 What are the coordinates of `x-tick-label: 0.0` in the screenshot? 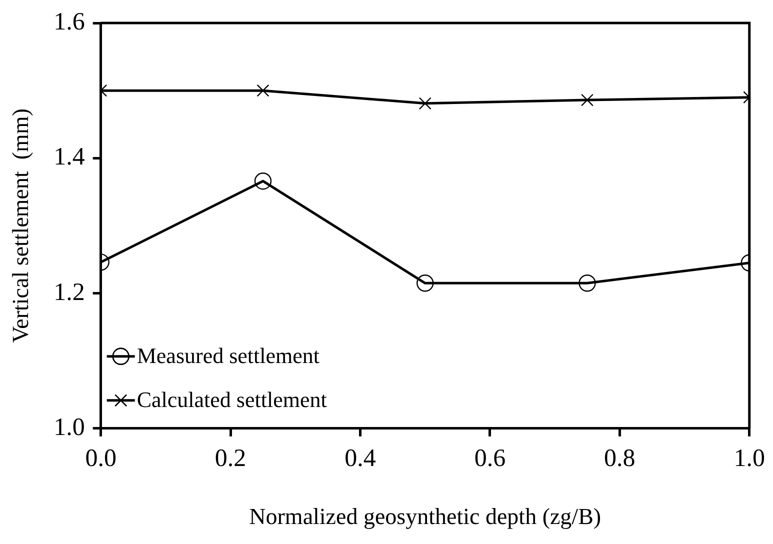 It's located at (100, 458).